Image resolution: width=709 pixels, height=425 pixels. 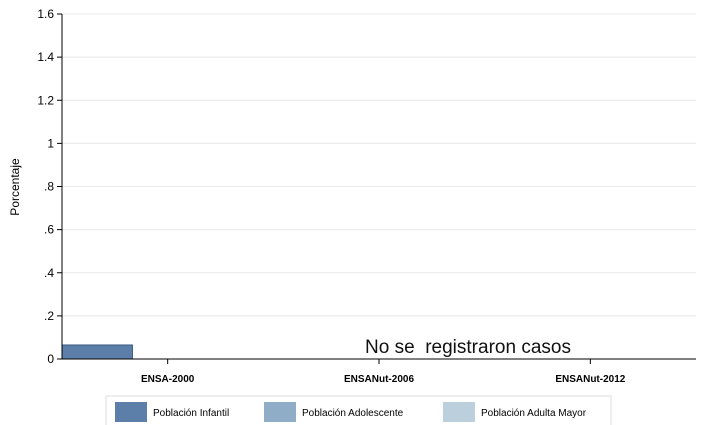 I want to click on x-tick-label: ENSANut-2012, so click(x=590, y=379).